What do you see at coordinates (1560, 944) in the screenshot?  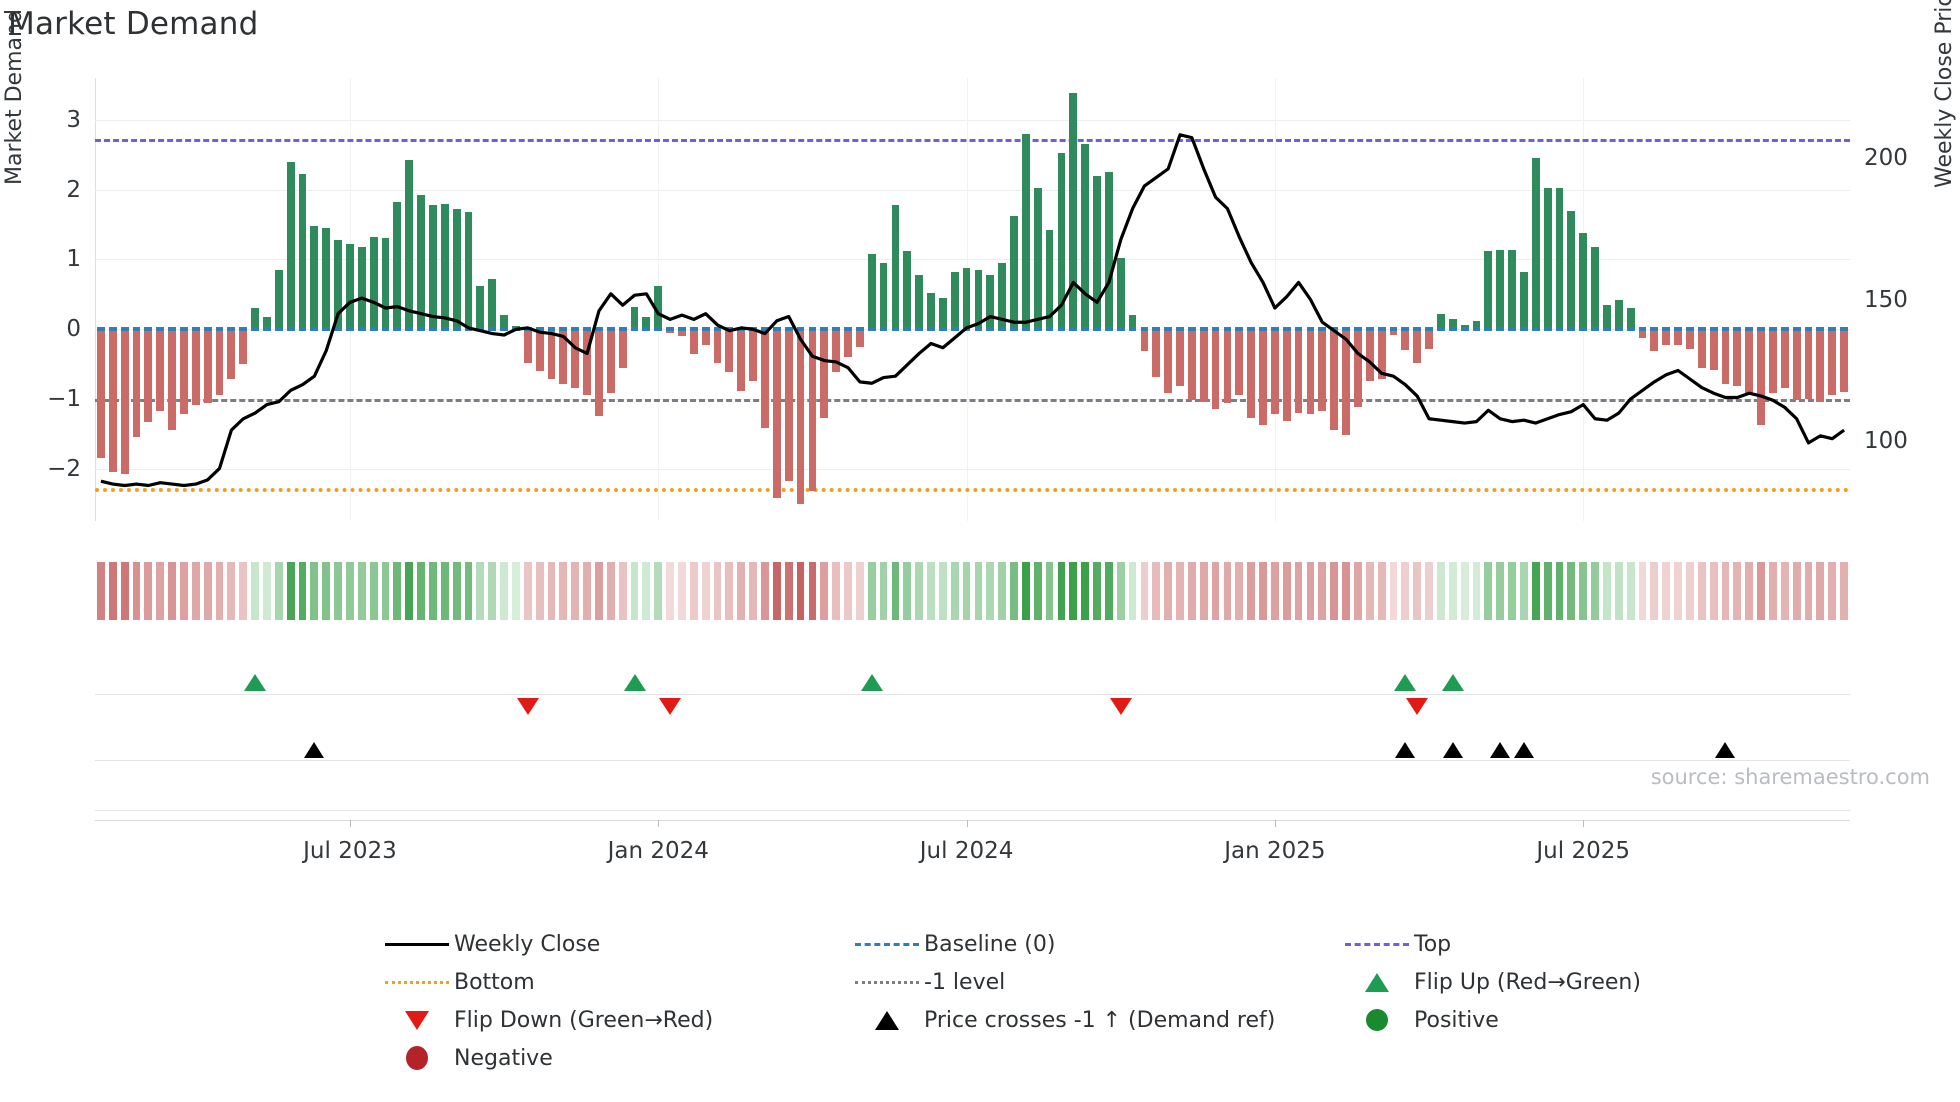 I see `legend-item: Top` at bounding box center [1560, 944].